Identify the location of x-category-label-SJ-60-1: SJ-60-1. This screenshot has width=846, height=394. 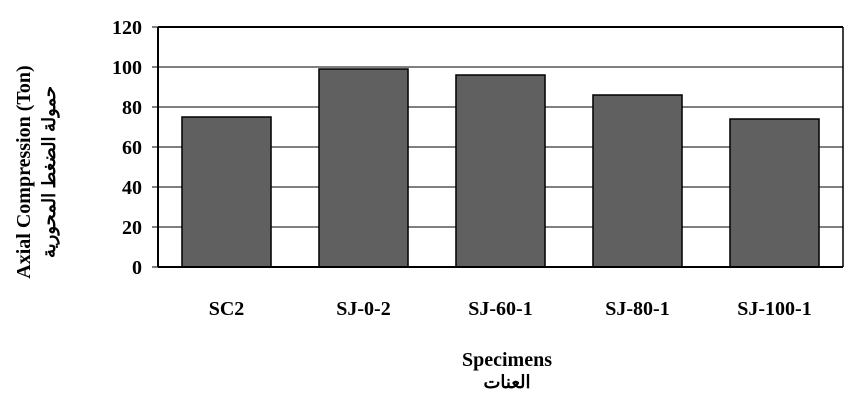
(500, 309).